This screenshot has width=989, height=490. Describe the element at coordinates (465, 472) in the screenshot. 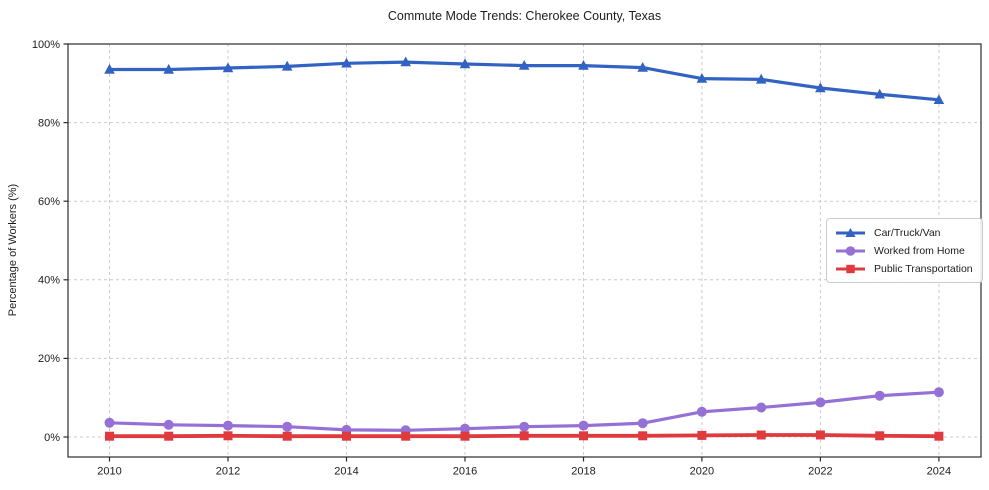

I see `x-tick-label: 2016` at that location.